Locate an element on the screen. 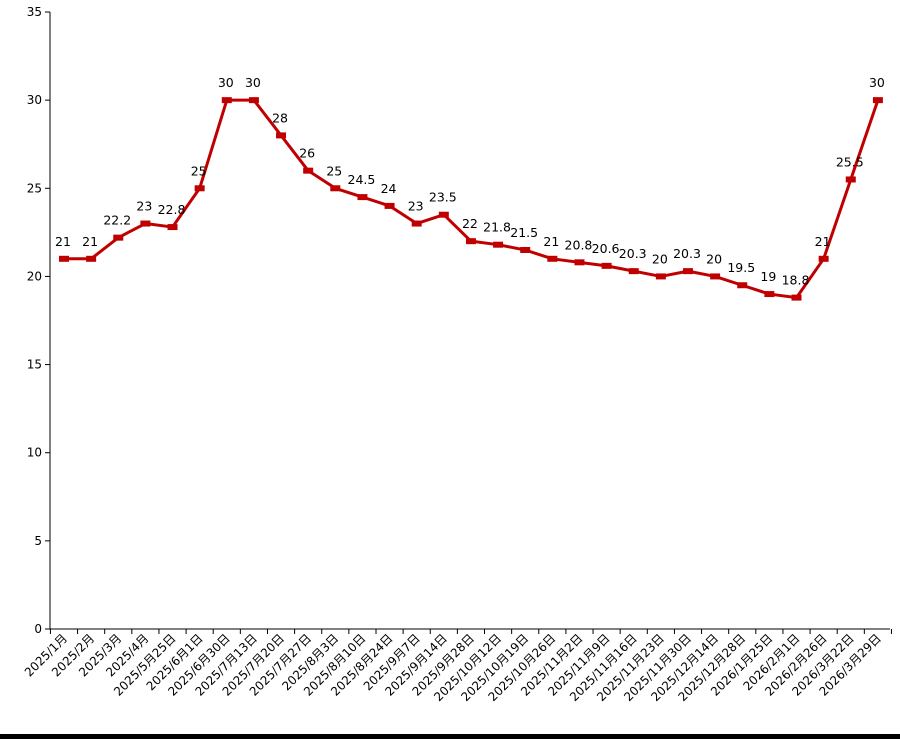  y-tick-label: 30 is located at coordinates (34, 100).